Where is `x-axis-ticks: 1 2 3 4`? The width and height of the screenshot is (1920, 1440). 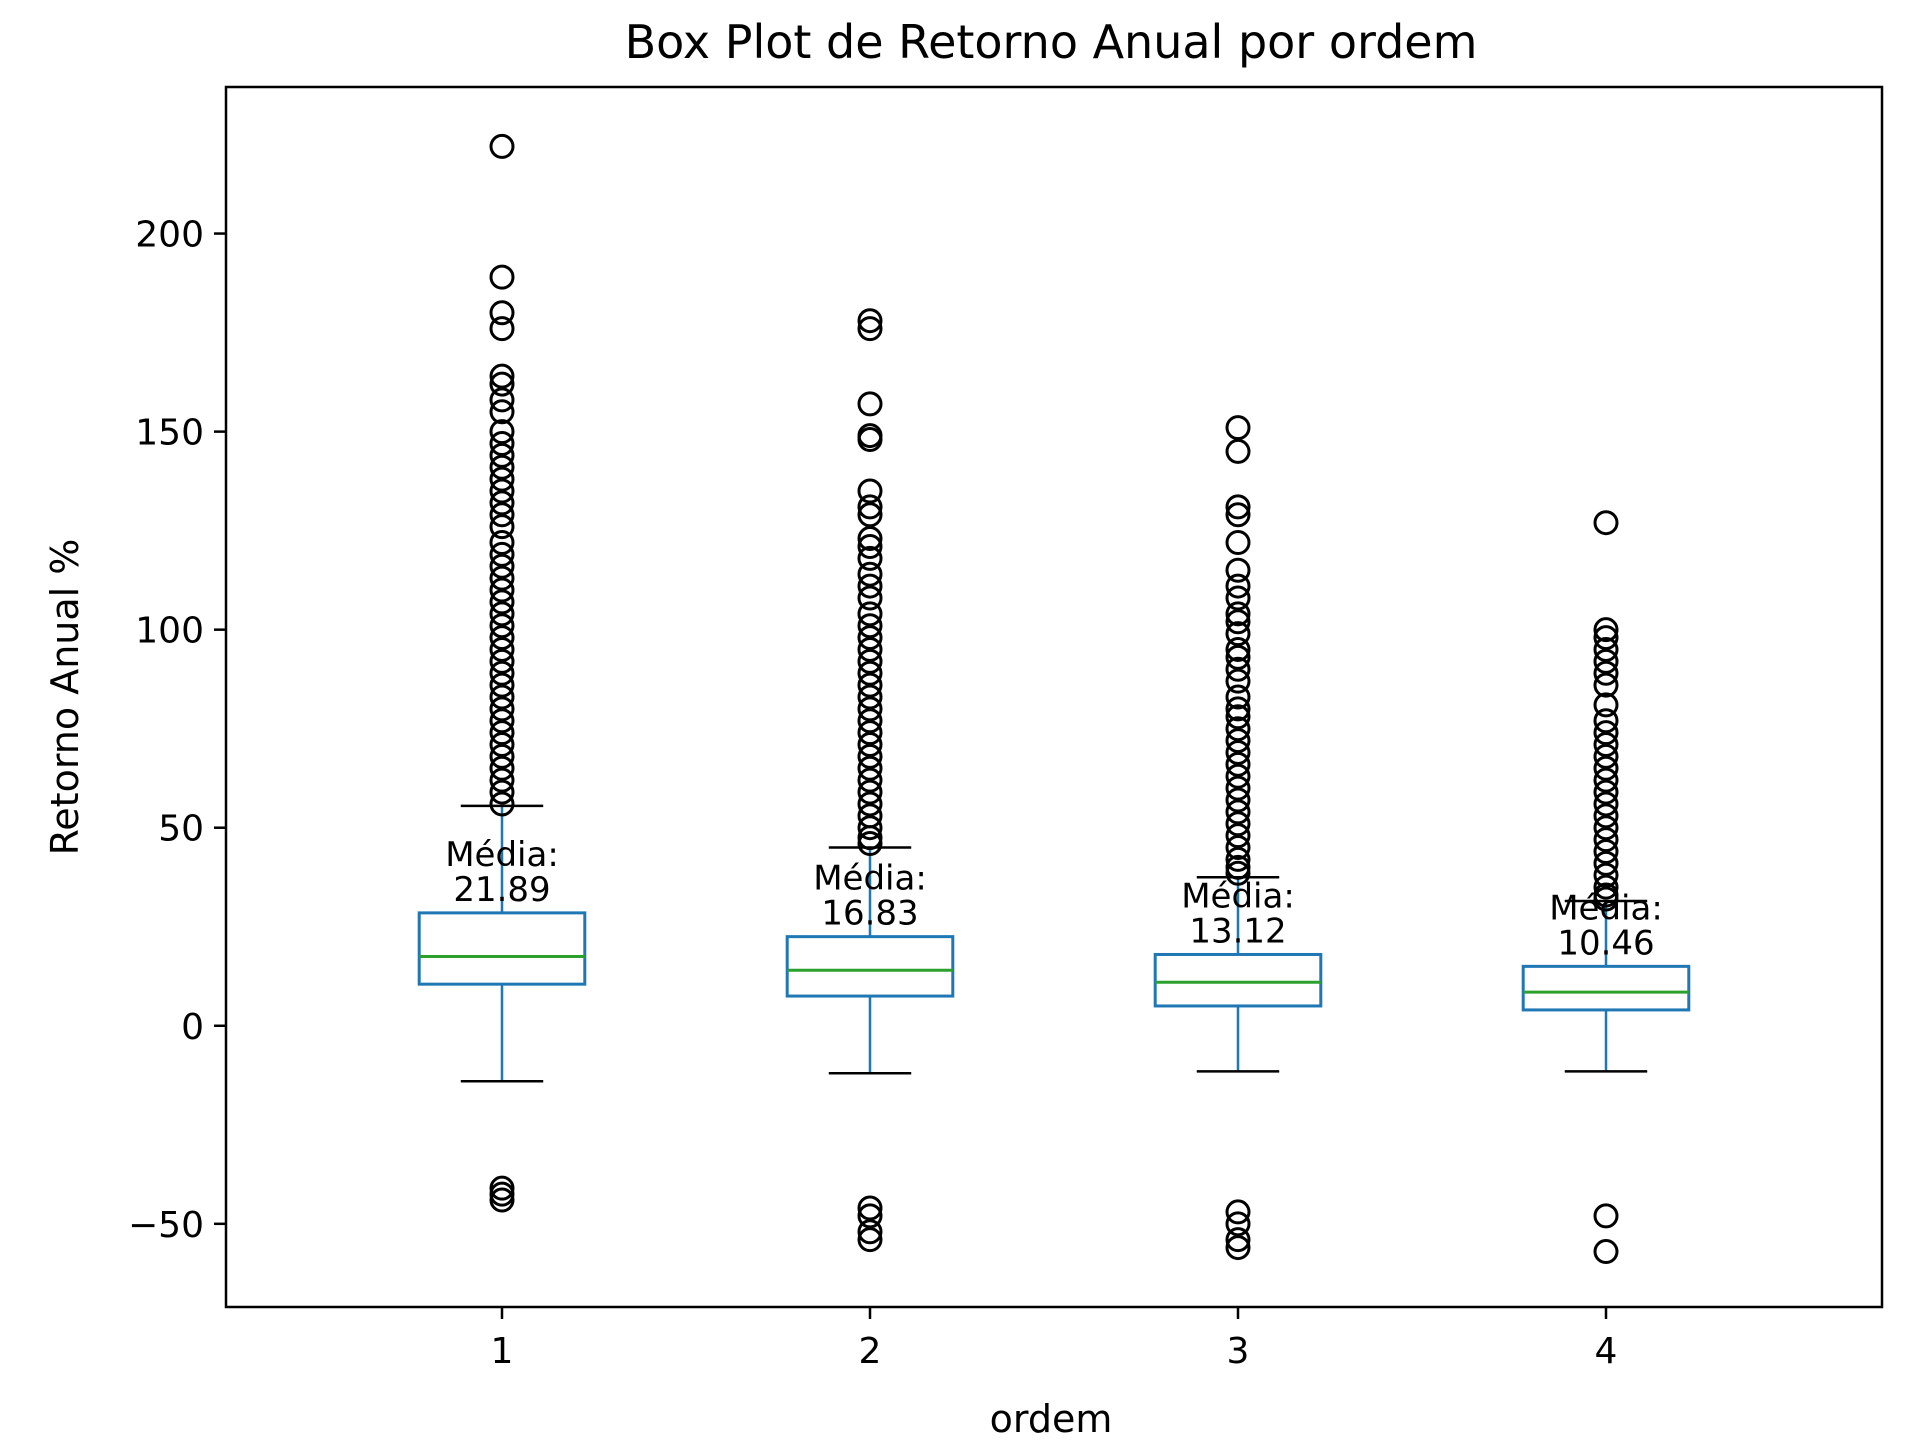
x-axis-ticks: 1 2 3 4 is located at coordinates (1054, 1339).